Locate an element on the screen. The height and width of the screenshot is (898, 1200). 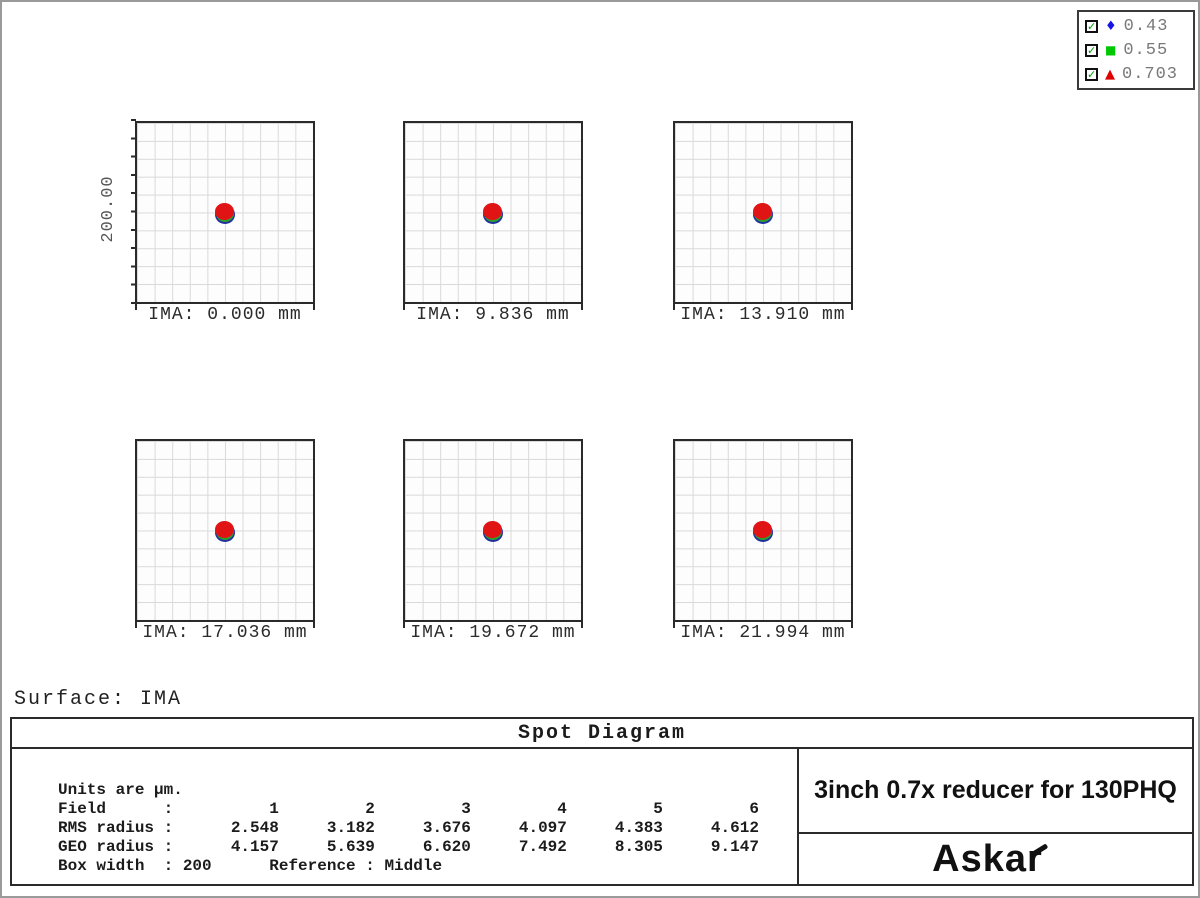
wavelength-value: 0.55 is located at coordinates (1146, 50).